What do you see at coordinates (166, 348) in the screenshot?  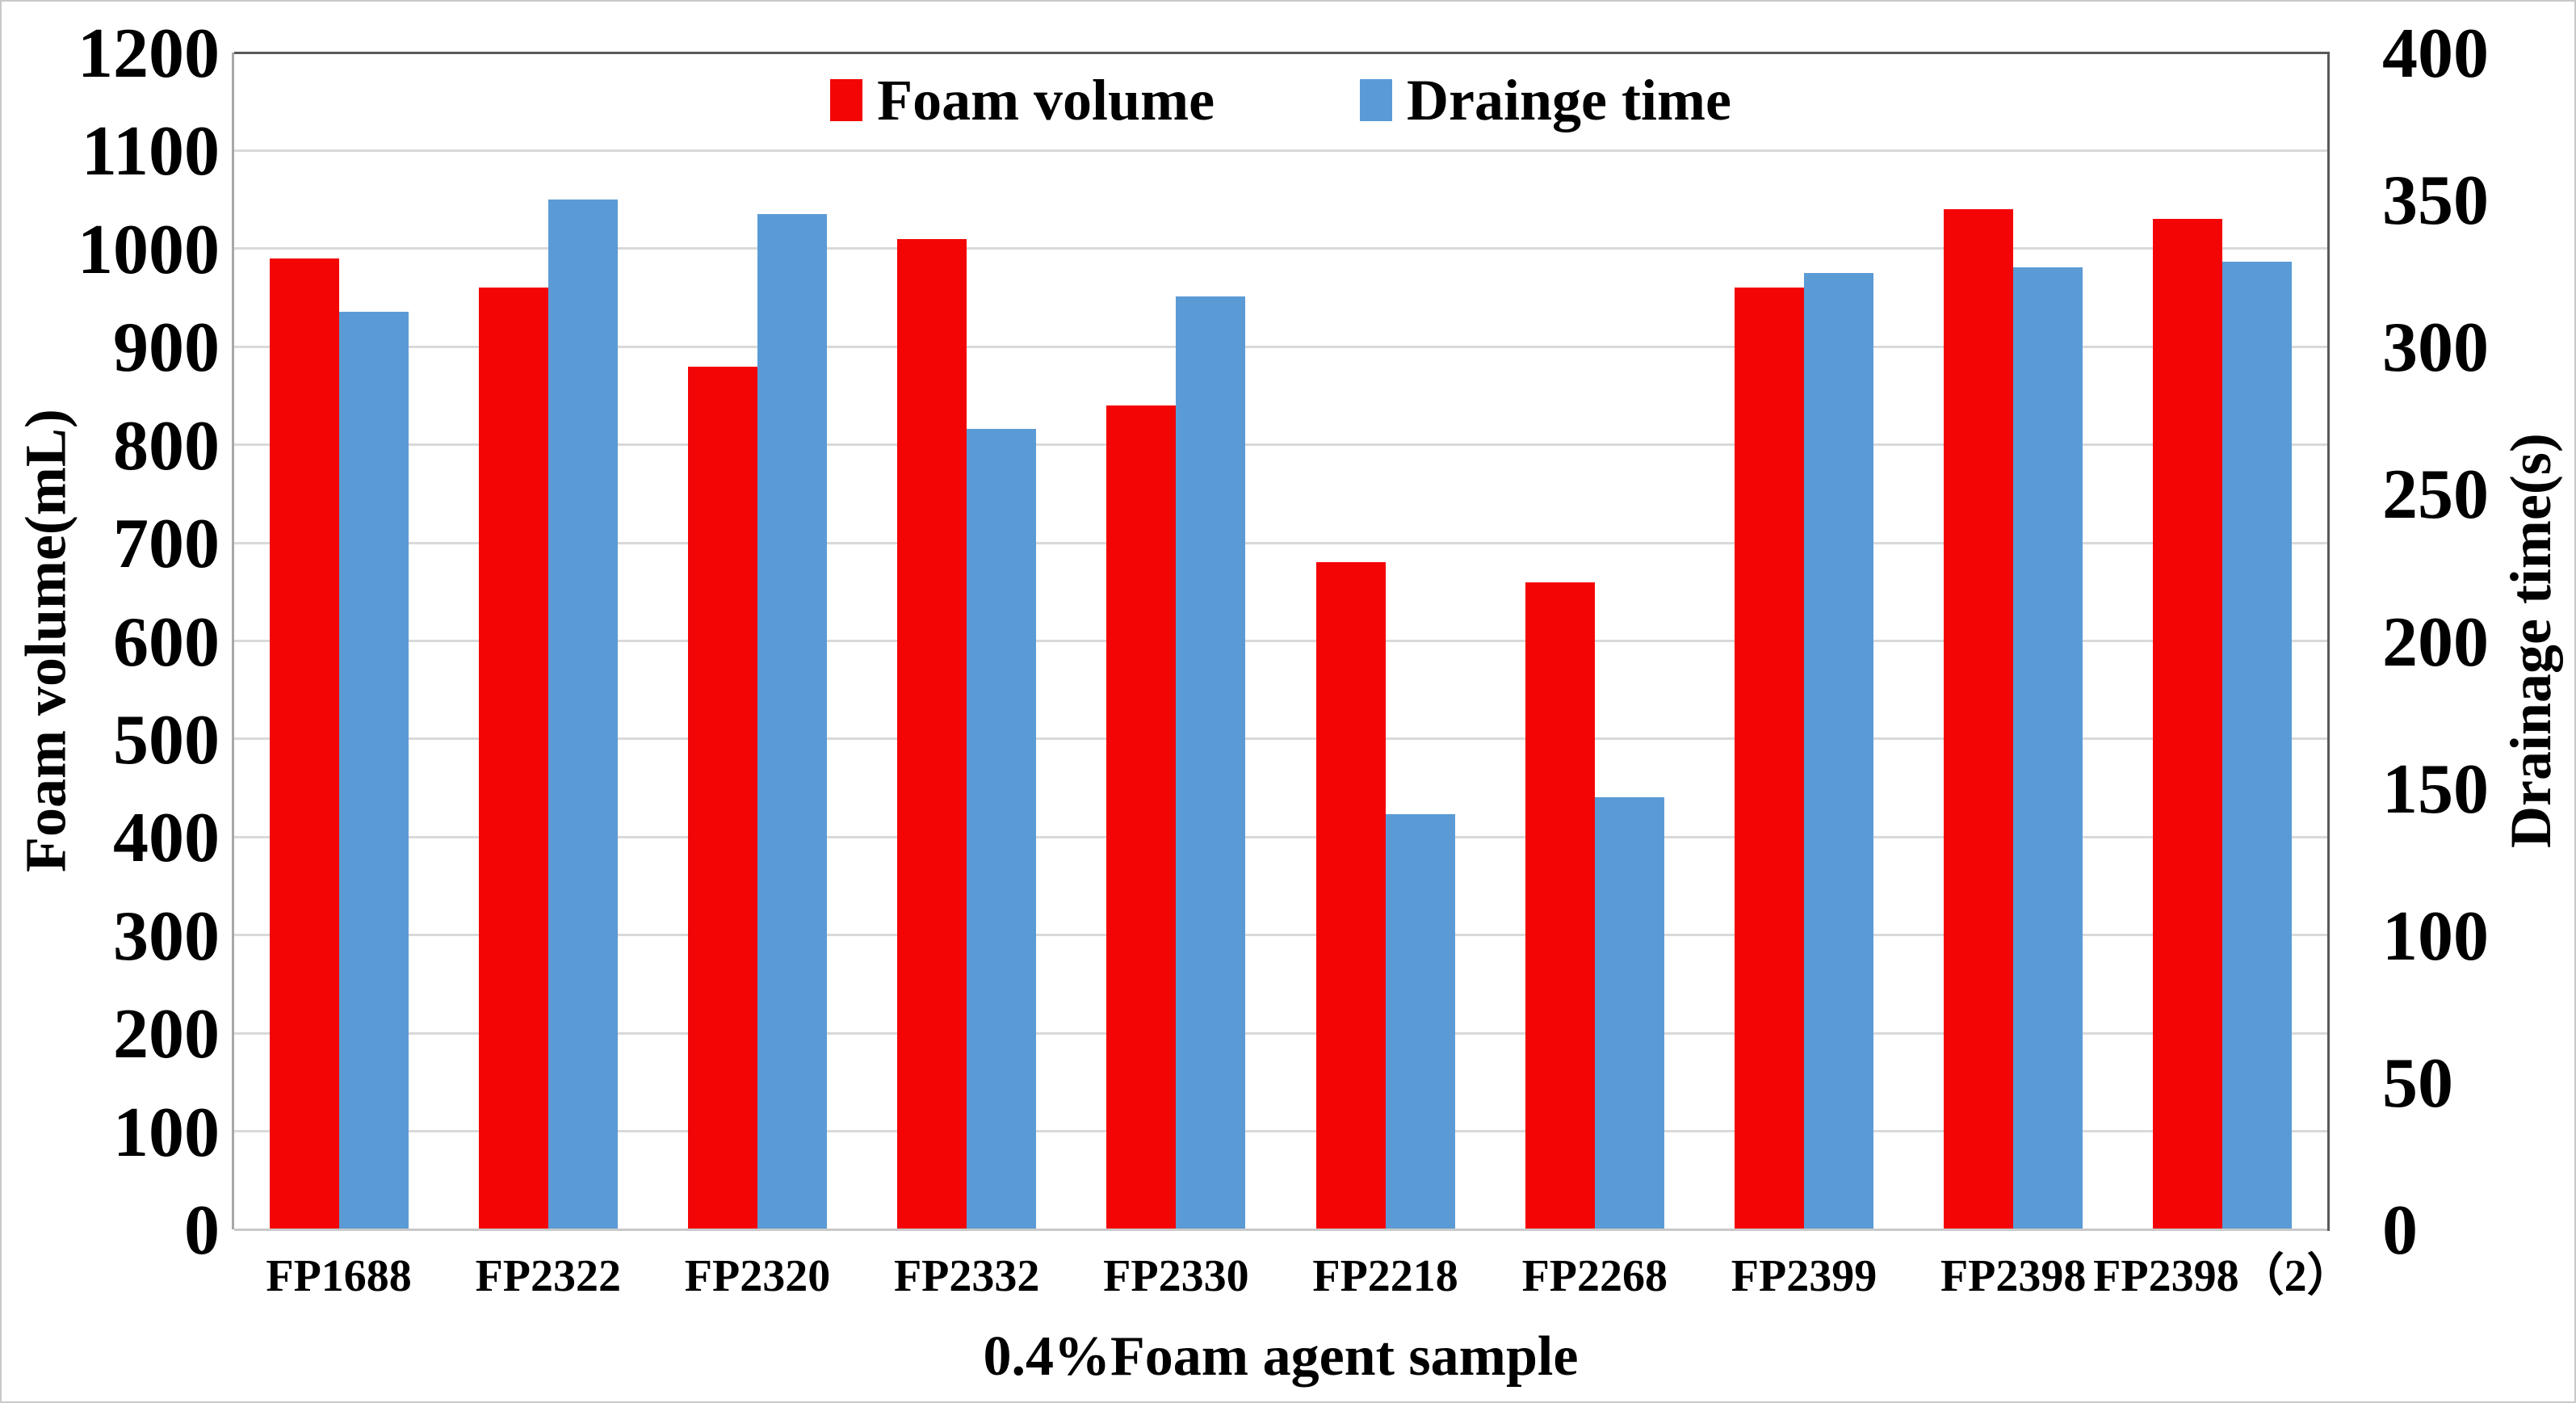 I see `left-tick-label: 900` at bounding box center [166, 348].